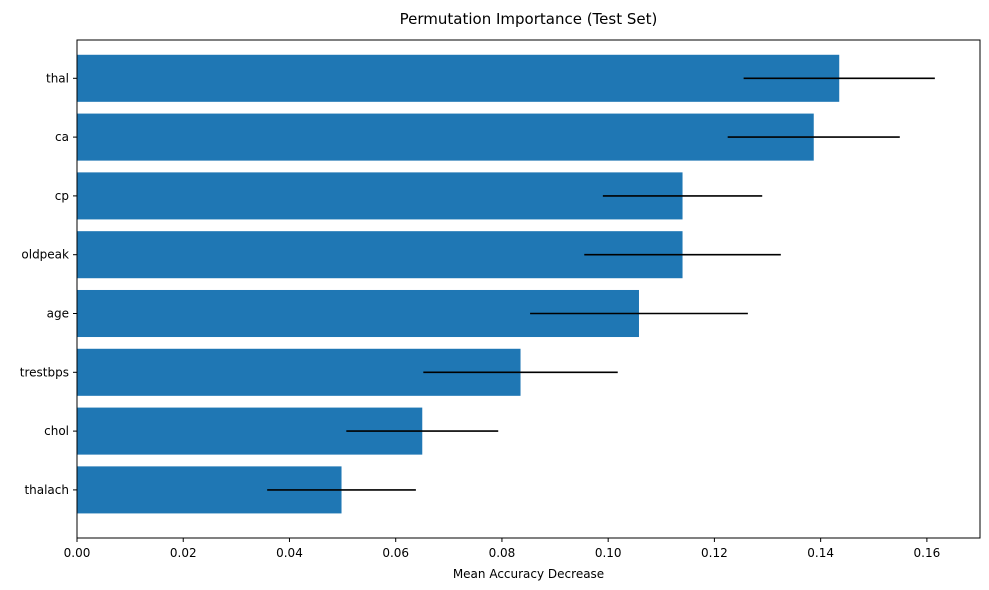  What do you see at coordinates (820, 553) in the screenshot?
I see `x-tick-label-7: 0.14` at bounding box center [820, 553].